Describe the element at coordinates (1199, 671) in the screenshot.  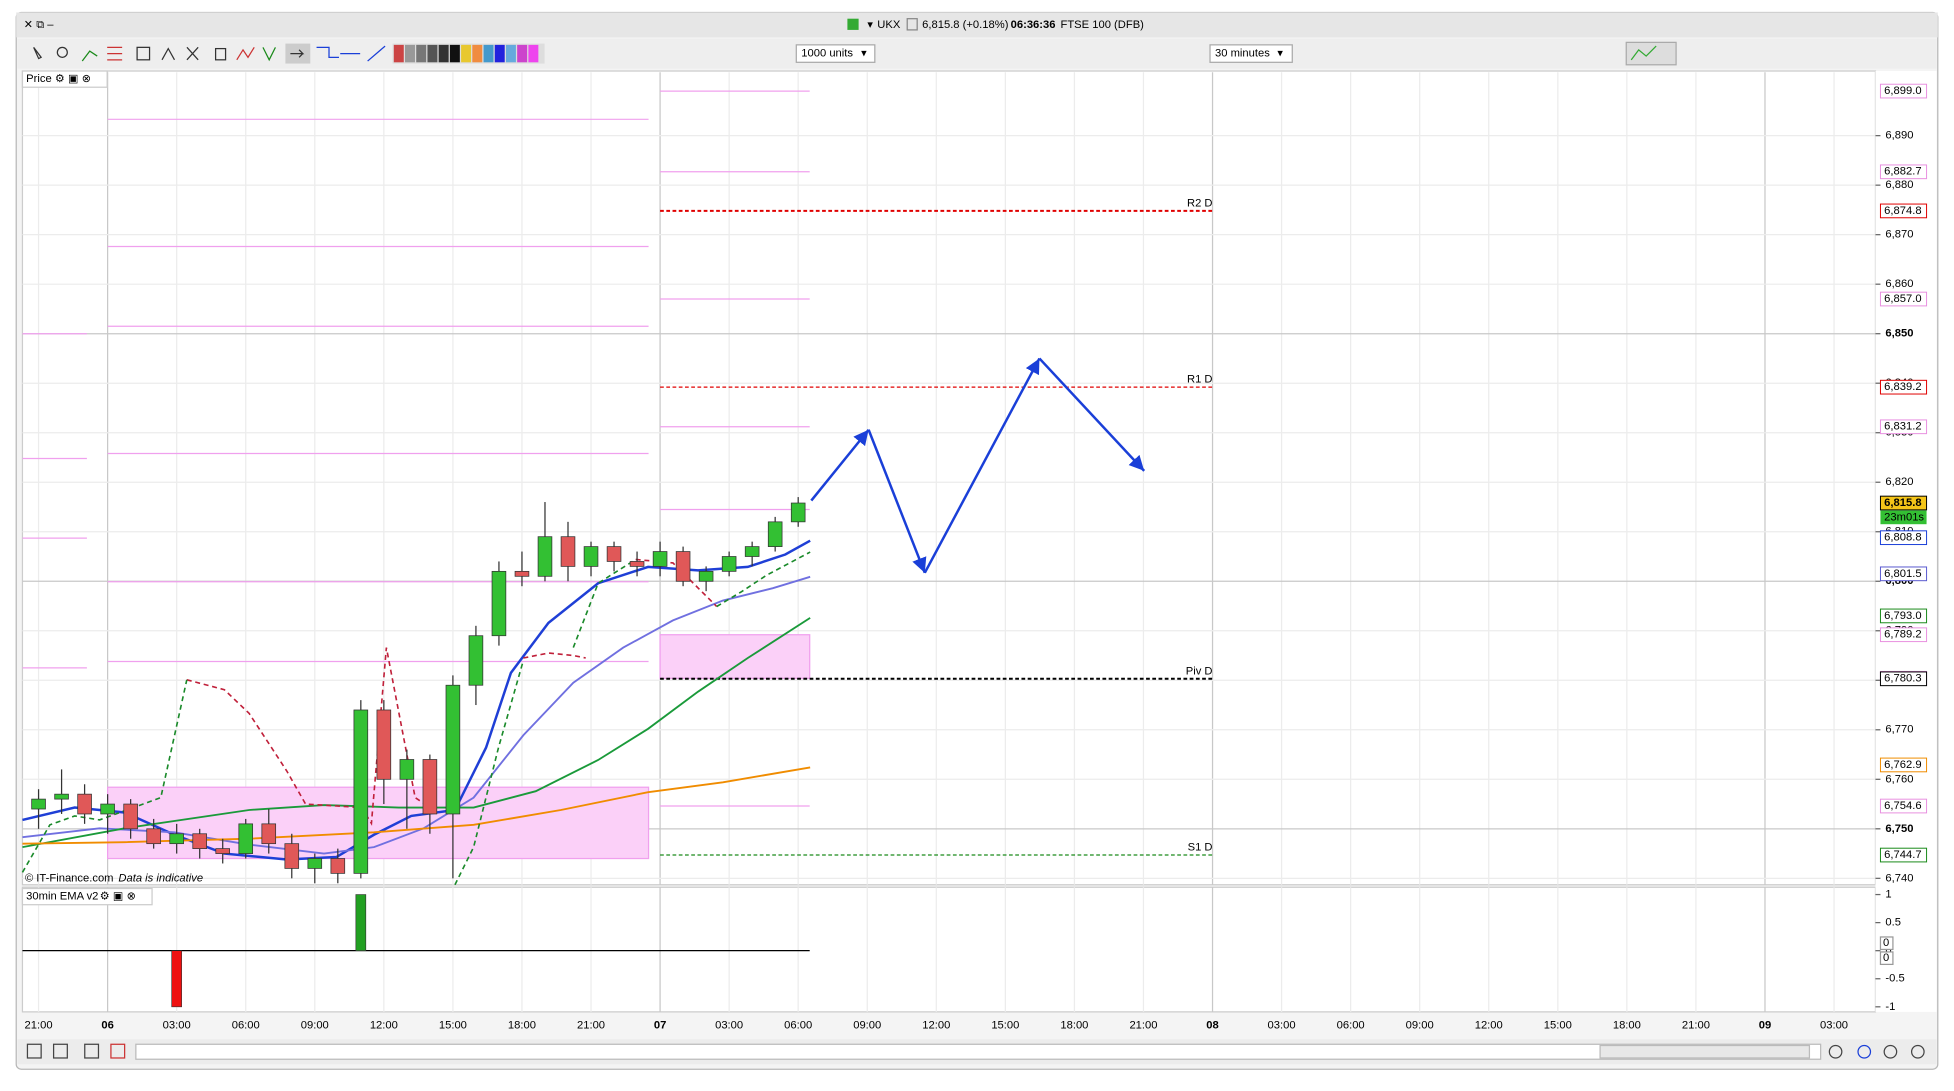
I see `pivot-label: Piv D` at that location.